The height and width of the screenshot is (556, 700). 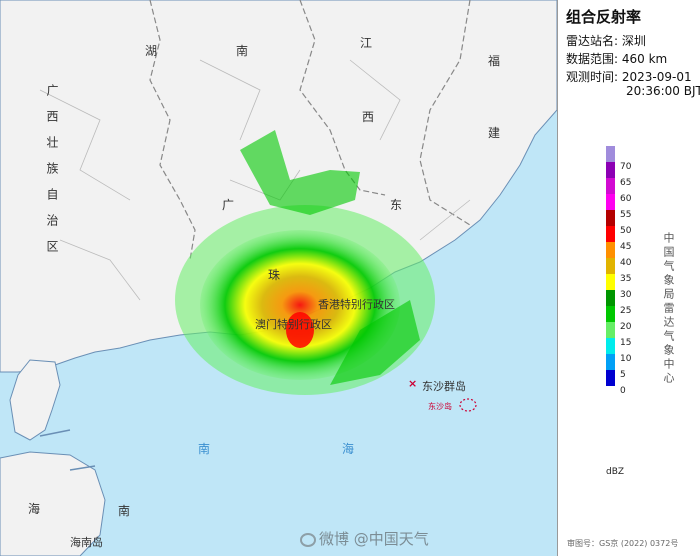 What do you see at coordinates (626, 343) in the screenshot?
I see `legend-tick-label: 15` at bounding box center [626, 343].